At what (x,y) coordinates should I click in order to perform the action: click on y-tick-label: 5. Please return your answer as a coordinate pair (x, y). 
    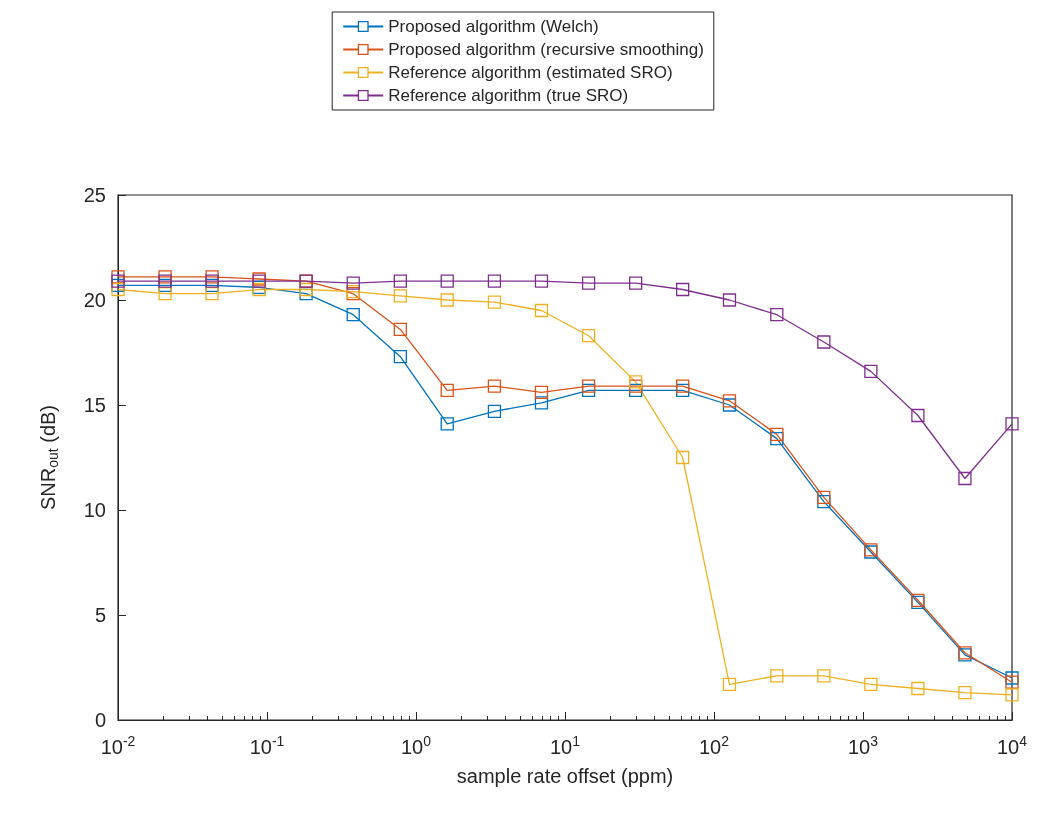
    Looking at the image, I should click on (100, 615).